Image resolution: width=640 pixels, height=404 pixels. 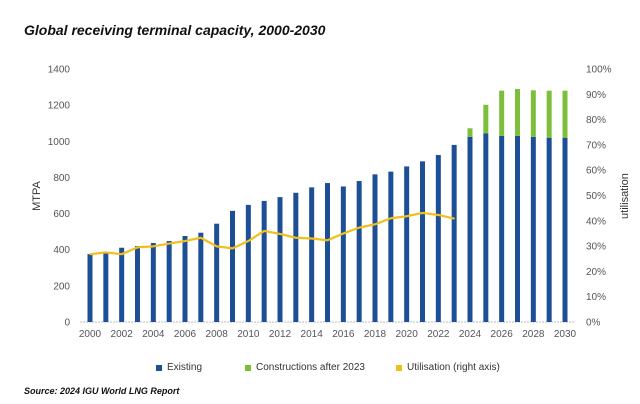 What do you see at coordinates (185, 367) in the screenshot?
I see `legend-label: Existing` at bounding box center [185, 367].